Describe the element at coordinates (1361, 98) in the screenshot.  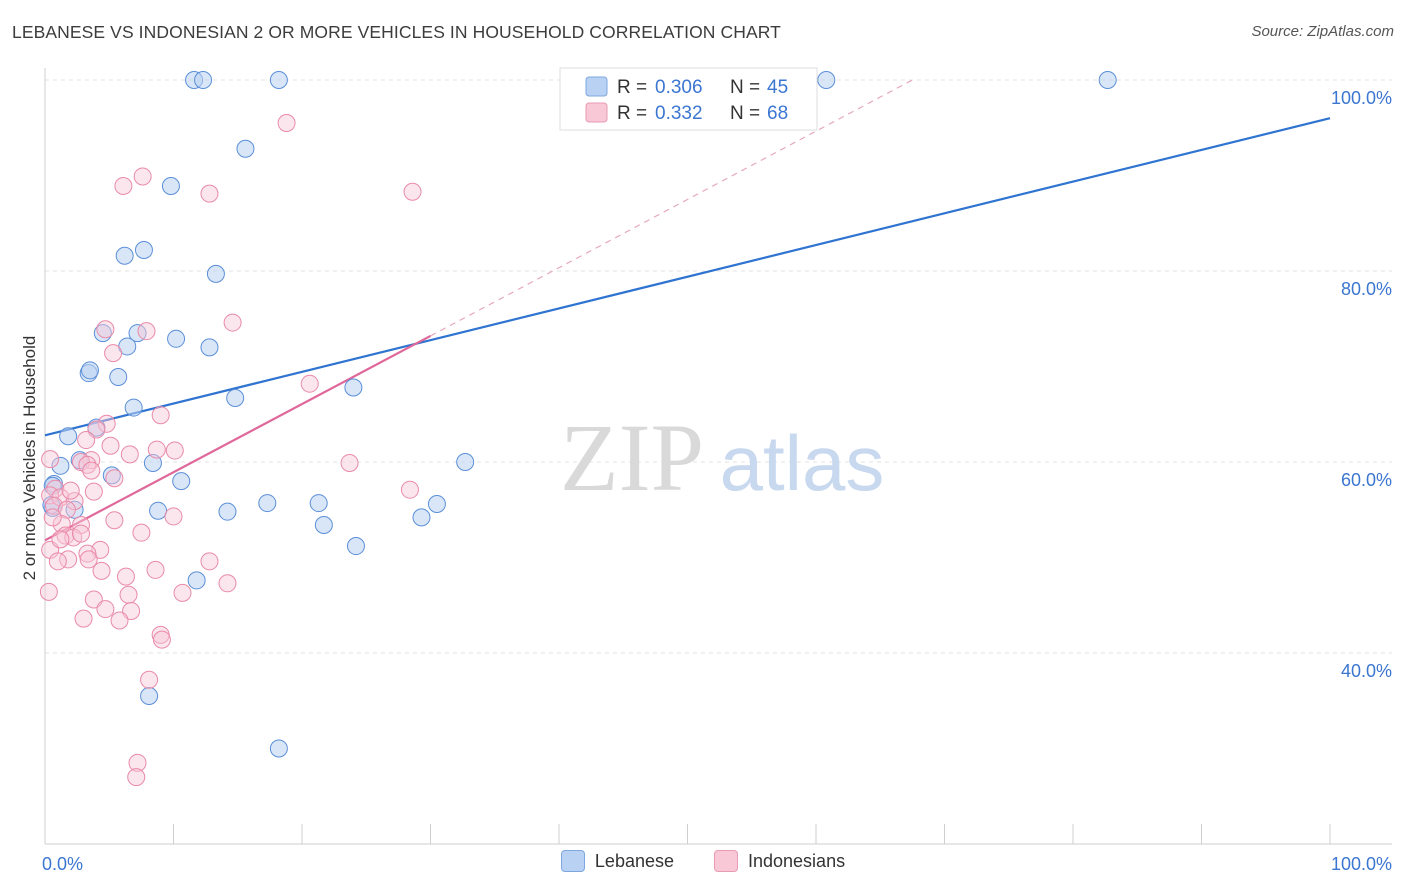
I see `y-tick-label: 100.0%` at that location.